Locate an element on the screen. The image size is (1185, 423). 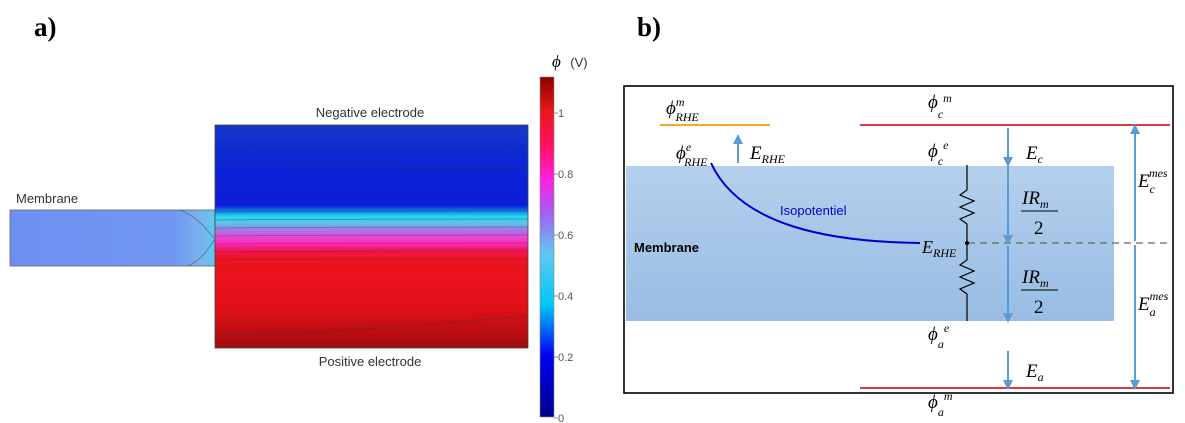
phi-a-m-label: ϕam is located at coordinates (940, 404).